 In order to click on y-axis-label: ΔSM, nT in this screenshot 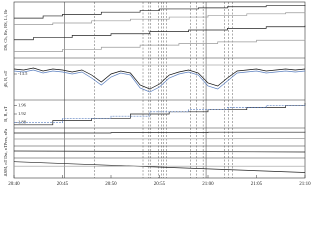, I will do `click(6, 167)`.